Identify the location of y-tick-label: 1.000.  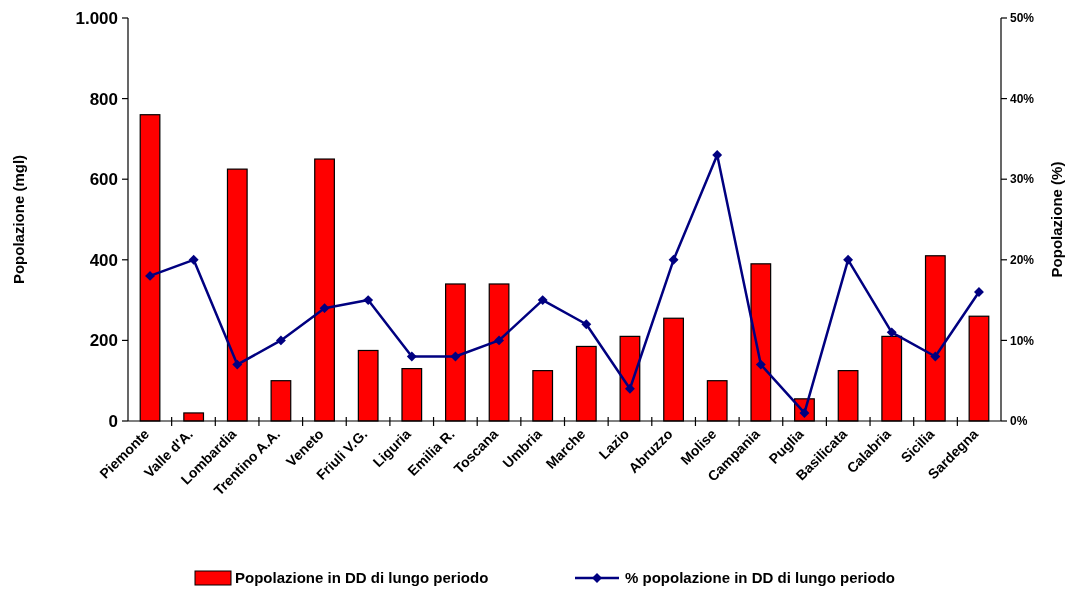
(96, 18).